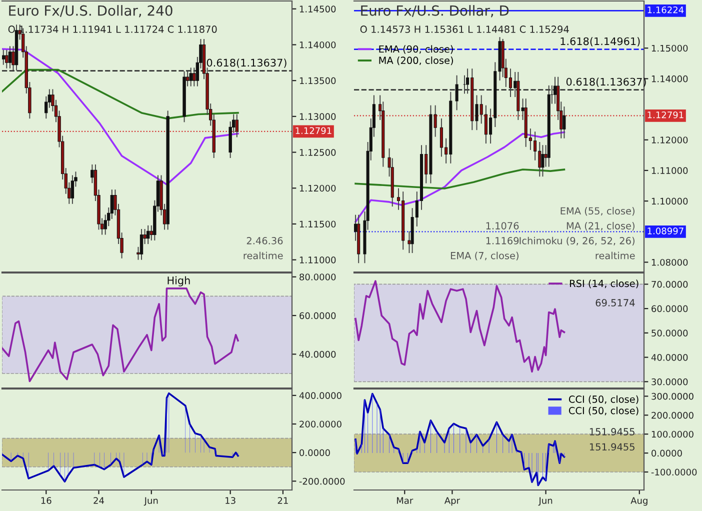 This screenshot has height=511, width=702. What do you see at coordinates (597, 211) in the screenshot?
I see `annotation: EMA (55, close)` at bounding box center [597, 211].